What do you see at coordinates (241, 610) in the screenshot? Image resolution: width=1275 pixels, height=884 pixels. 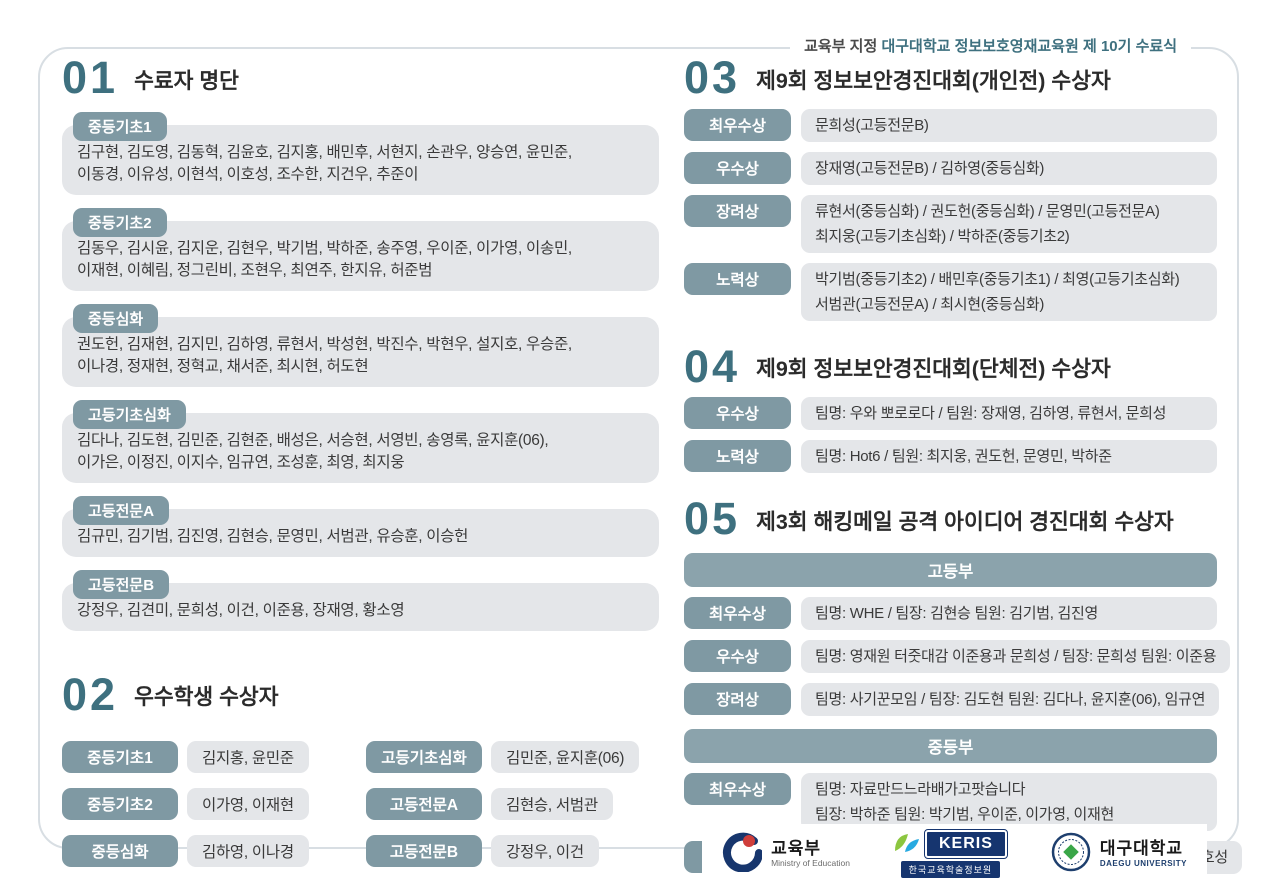 I see `names-line: 강정우, 김견미, 문희성, 이건, 이준용, 장재영, 황소영` at bounding box center [241, 610].